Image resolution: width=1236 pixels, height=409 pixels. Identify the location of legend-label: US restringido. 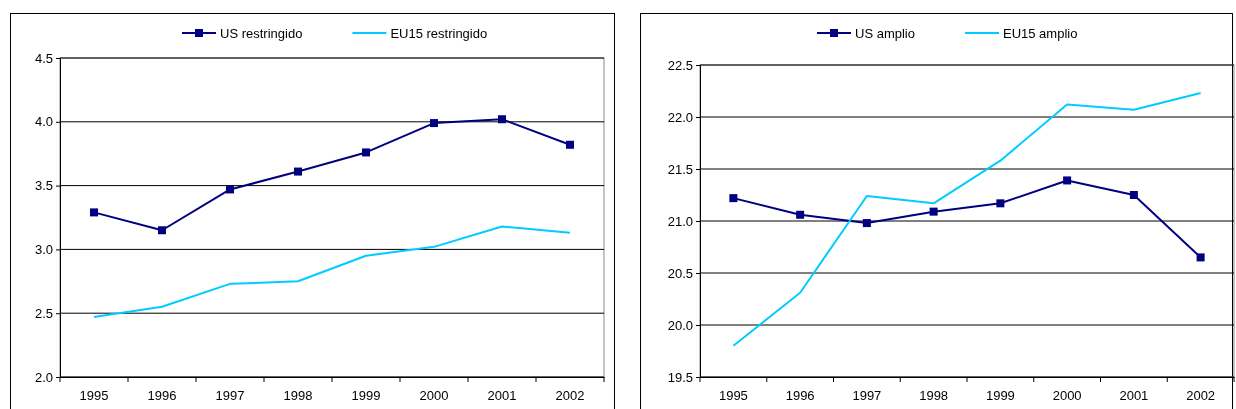
(261, 33).